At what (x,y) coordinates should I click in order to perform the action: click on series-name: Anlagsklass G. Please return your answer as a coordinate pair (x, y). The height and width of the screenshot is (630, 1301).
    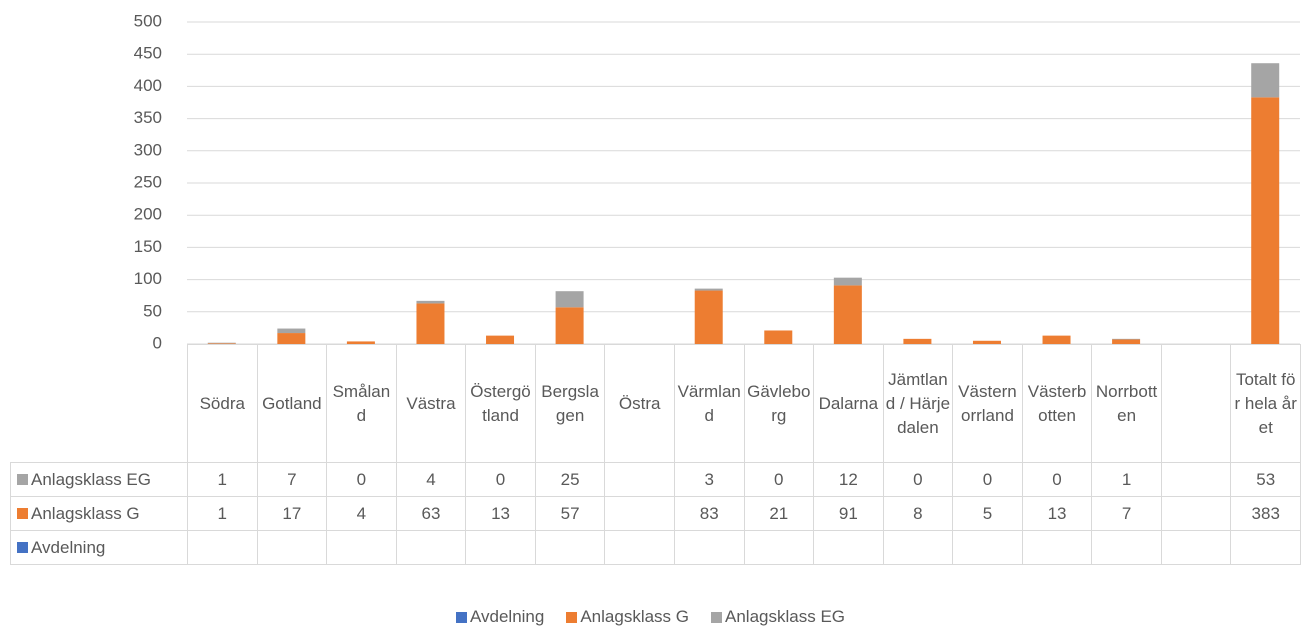
    Looking at the image, I should click on (85, 513).